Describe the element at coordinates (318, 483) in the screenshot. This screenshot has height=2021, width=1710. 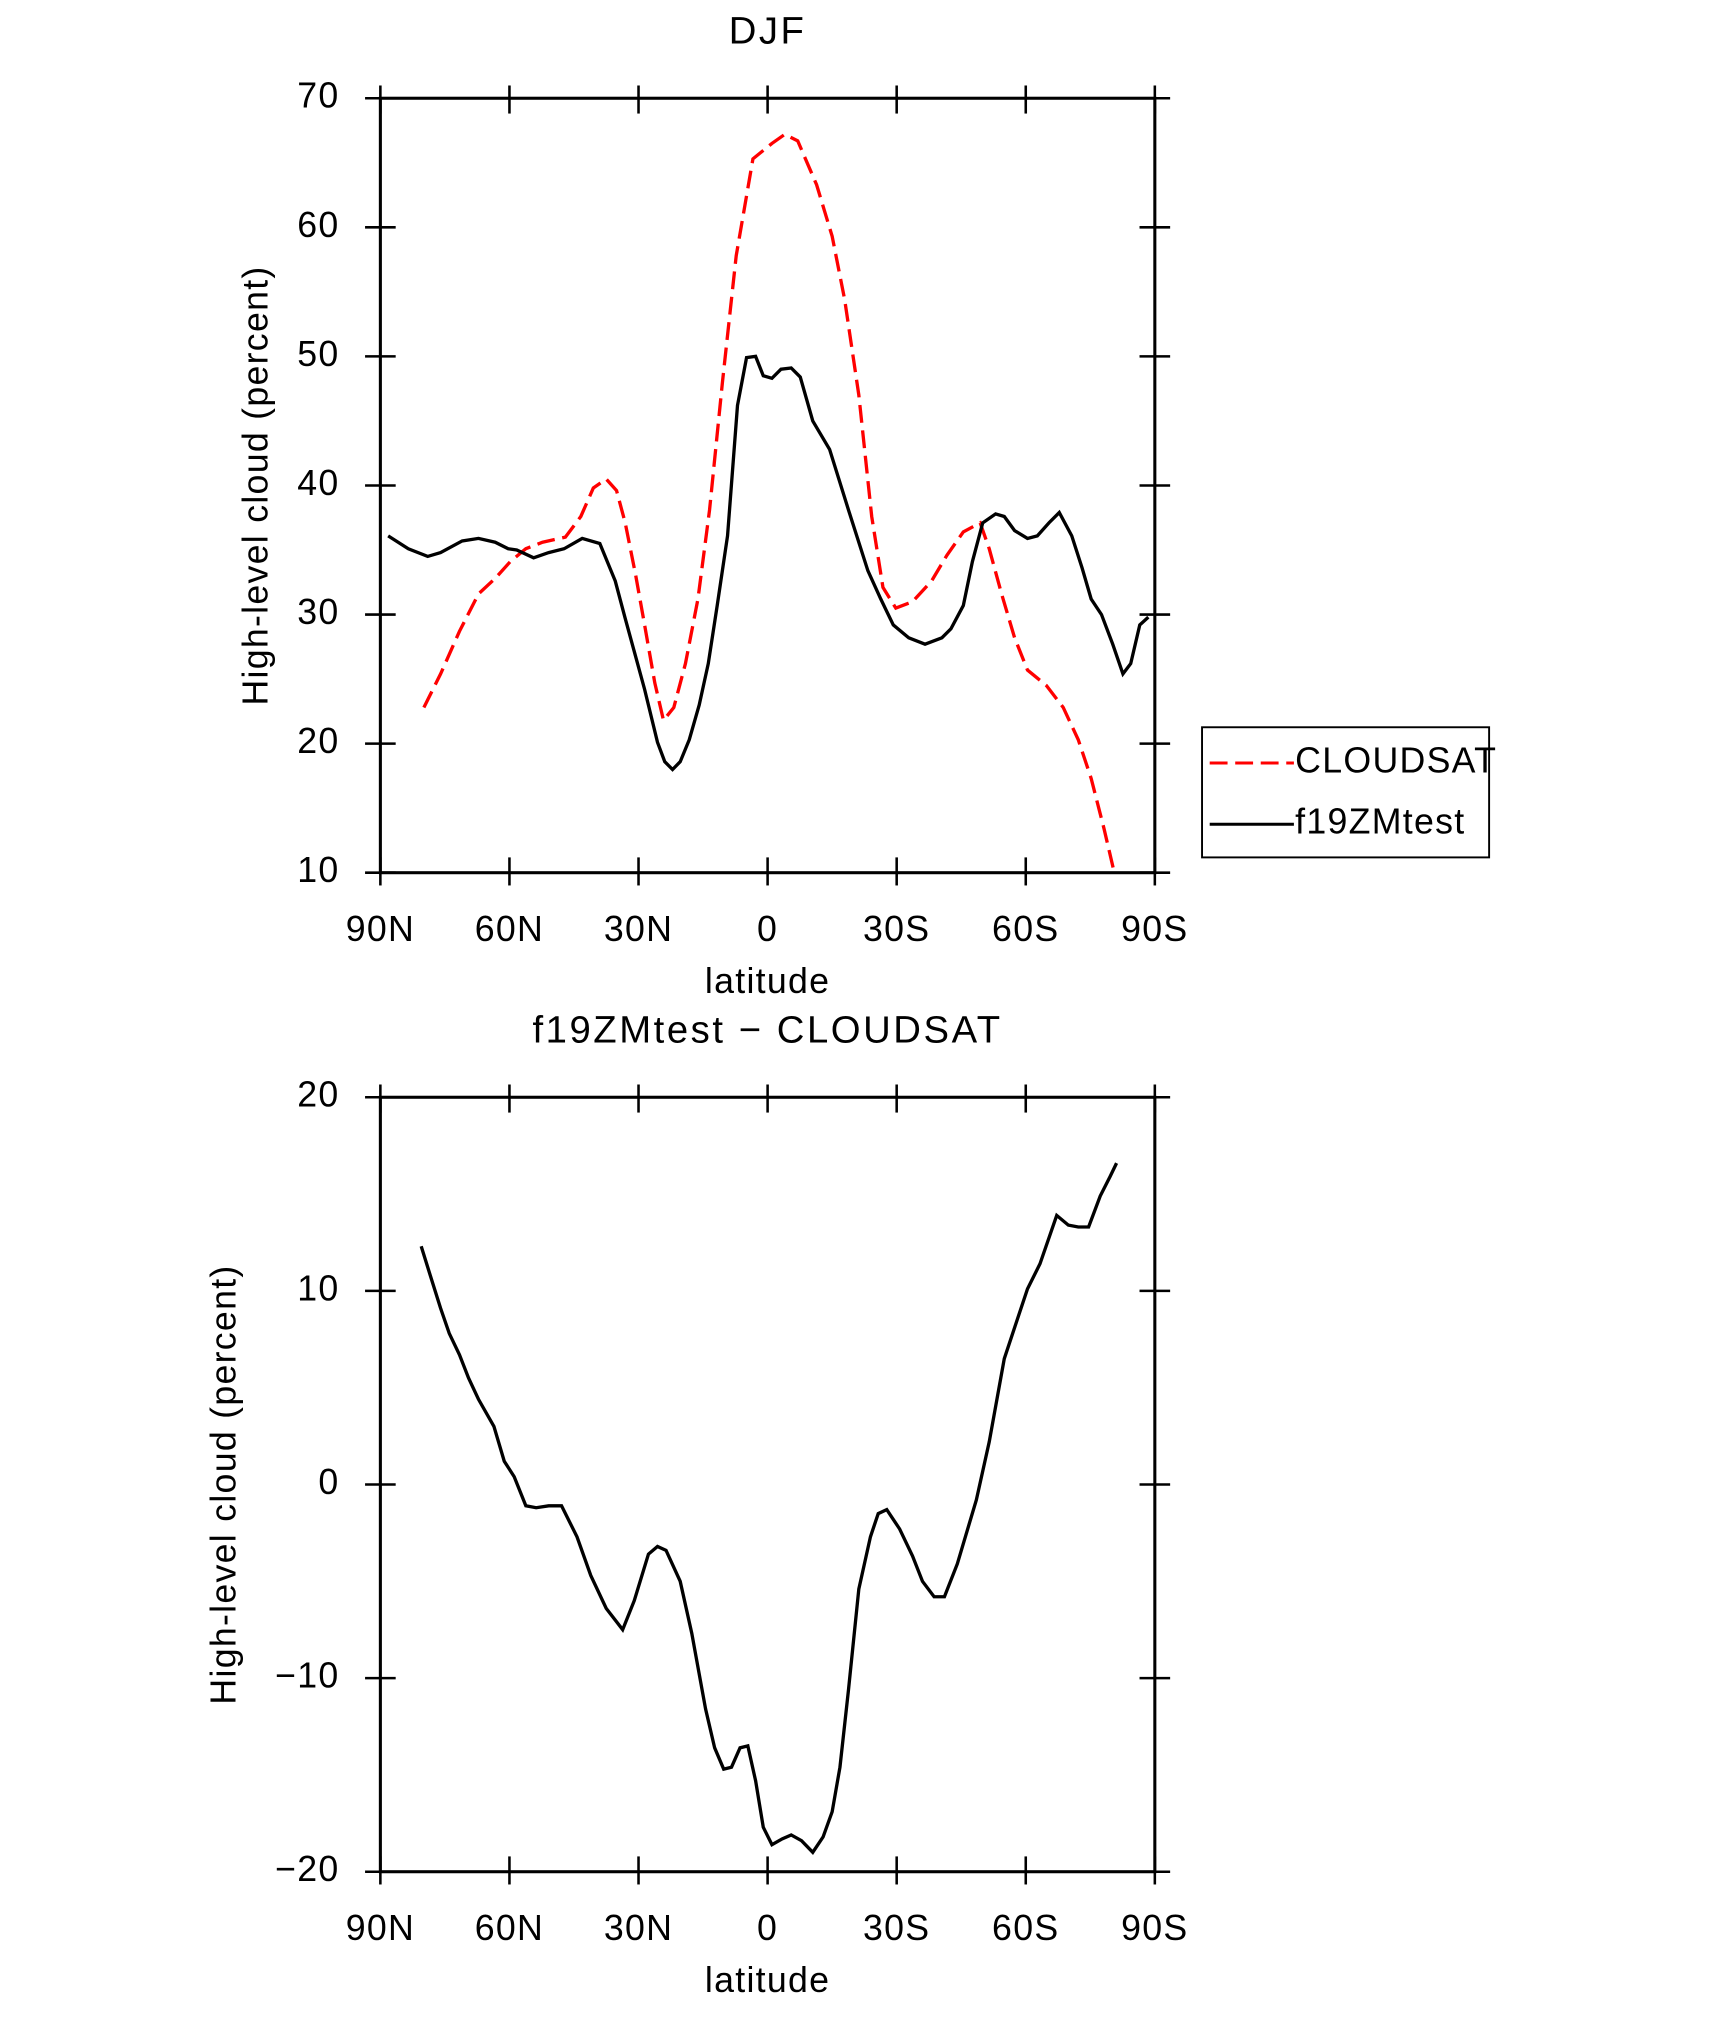
I see `y-tick-label: 40` at that location.